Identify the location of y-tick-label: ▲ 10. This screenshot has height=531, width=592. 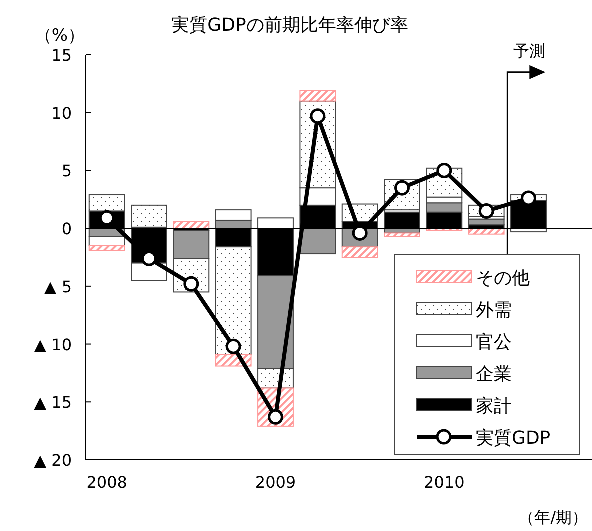
(53, 344).